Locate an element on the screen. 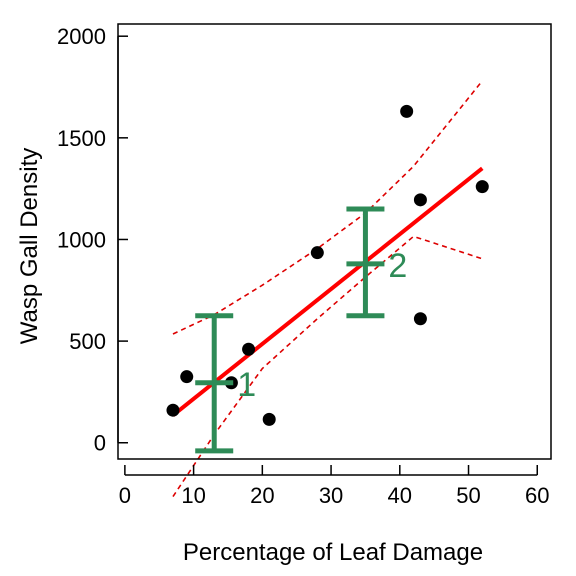 Image resolution: width=576 pixels, height=576 pixels. x-tick-label: 50 is located at coordinates (468, 495).